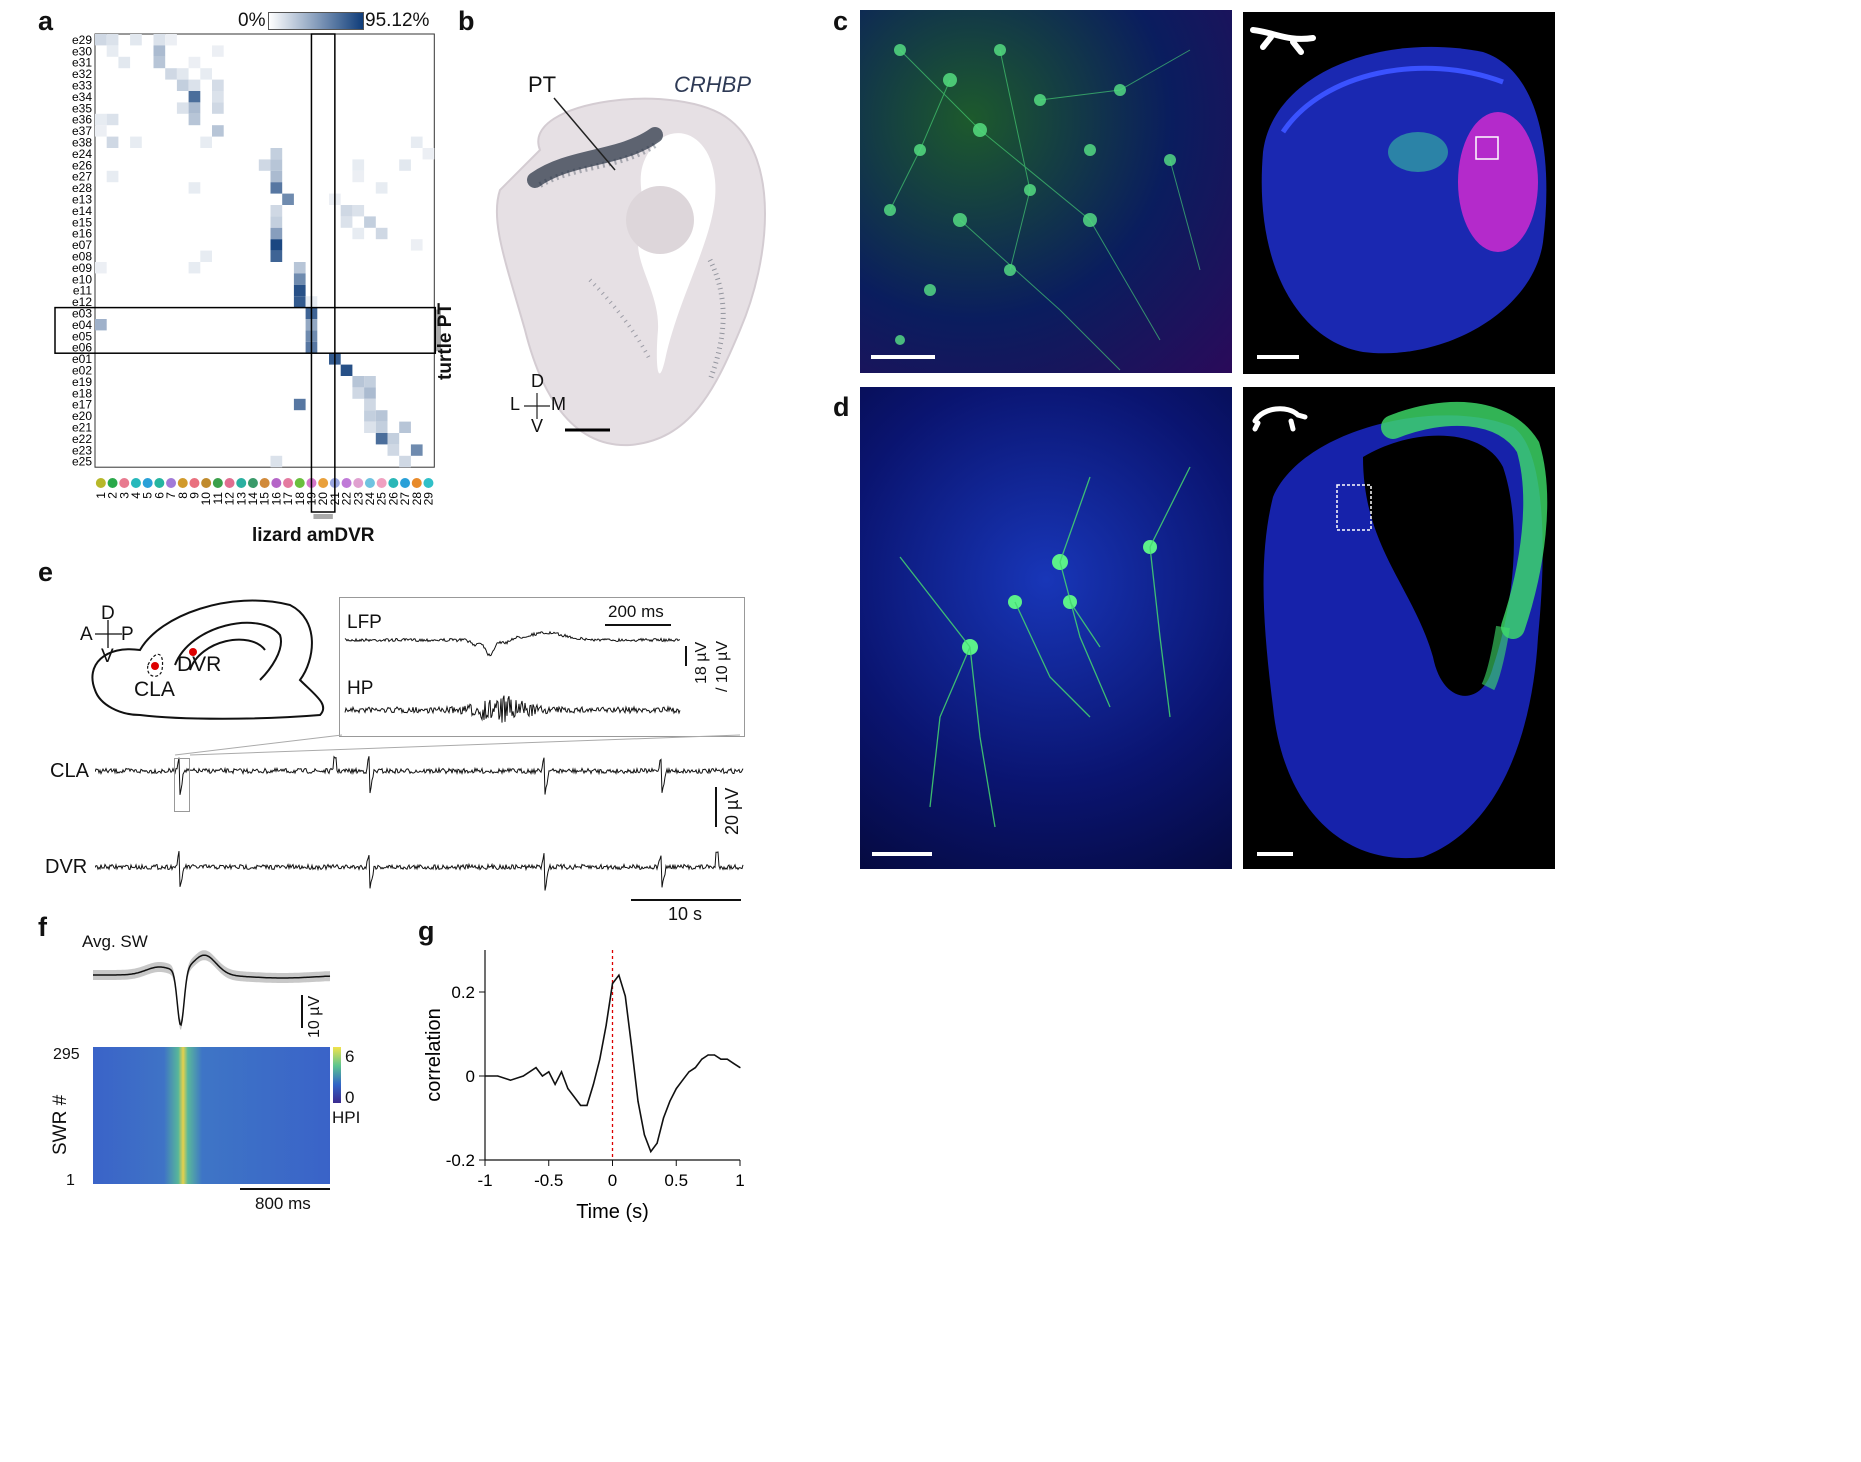 The width and height of the screenshot is (1861, 1462). What do you see at coordinates (1280, 419) in the screenshot?
I see `turtle-icon` at bounding box center [1280, 419].